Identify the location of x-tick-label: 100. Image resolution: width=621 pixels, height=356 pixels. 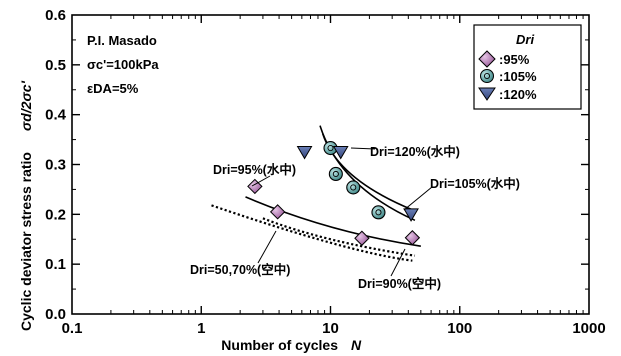
(459, 328).